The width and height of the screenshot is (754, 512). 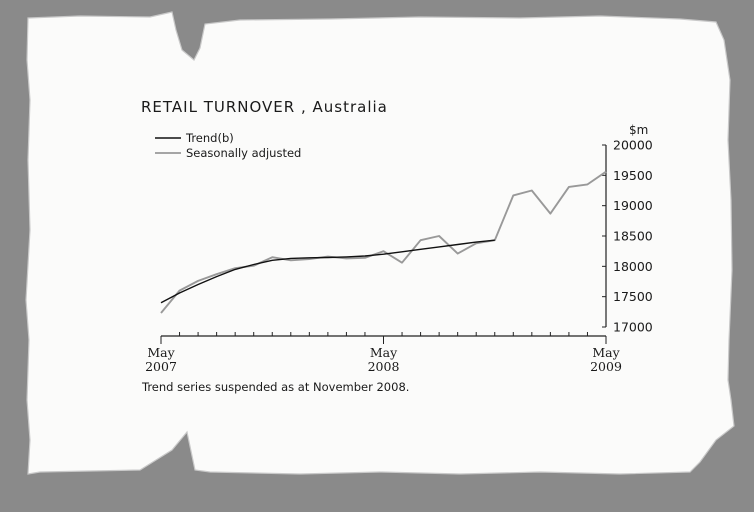 I want to click on y-axis-unit-label: $m, so click(x=638, y=130).